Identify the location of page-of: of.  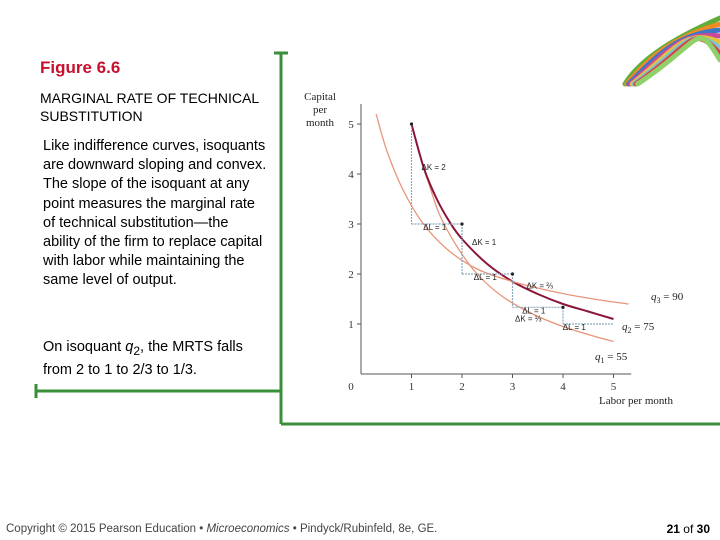
(688, 529).